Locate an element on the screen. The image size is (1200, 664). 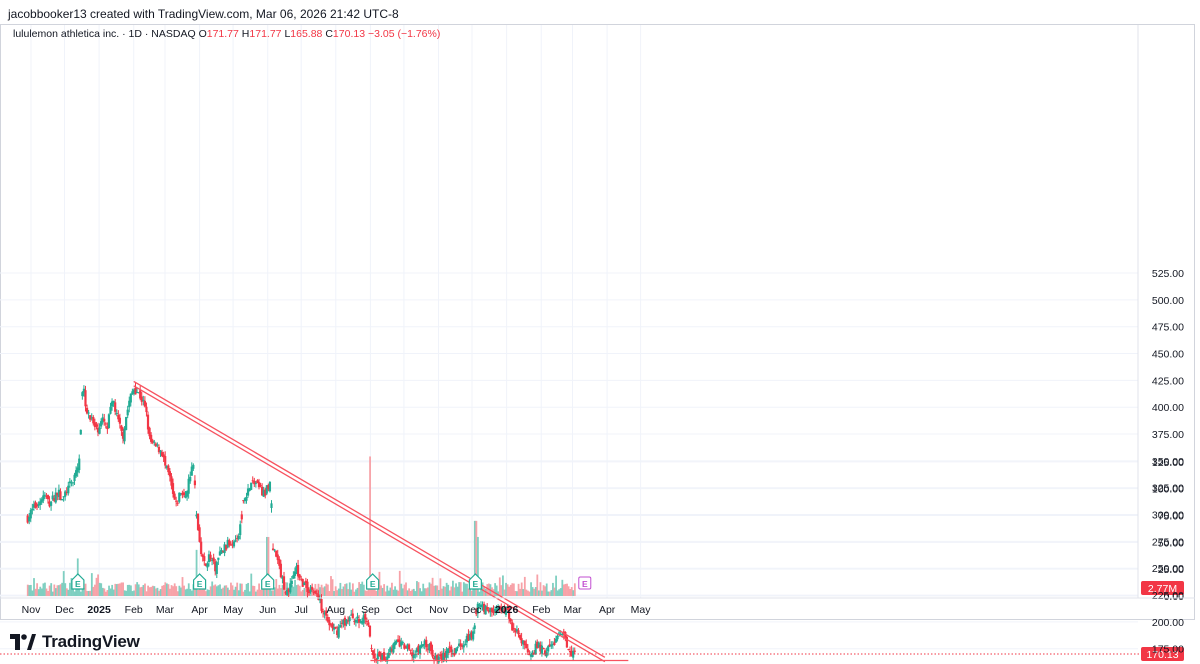
high-label: H is located at coordinates (245, 34).